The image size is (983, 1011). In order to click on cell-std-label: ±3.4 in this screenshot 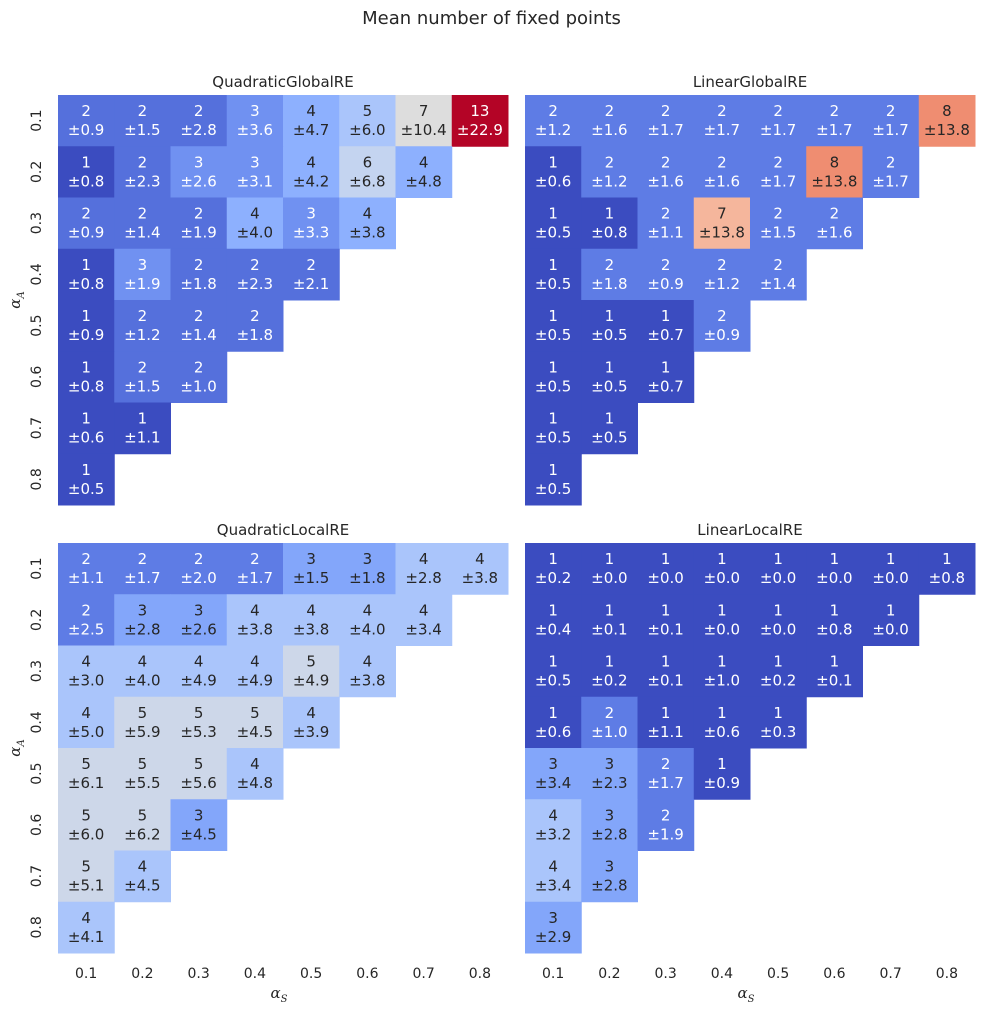, I will do `click(553, 783)`.